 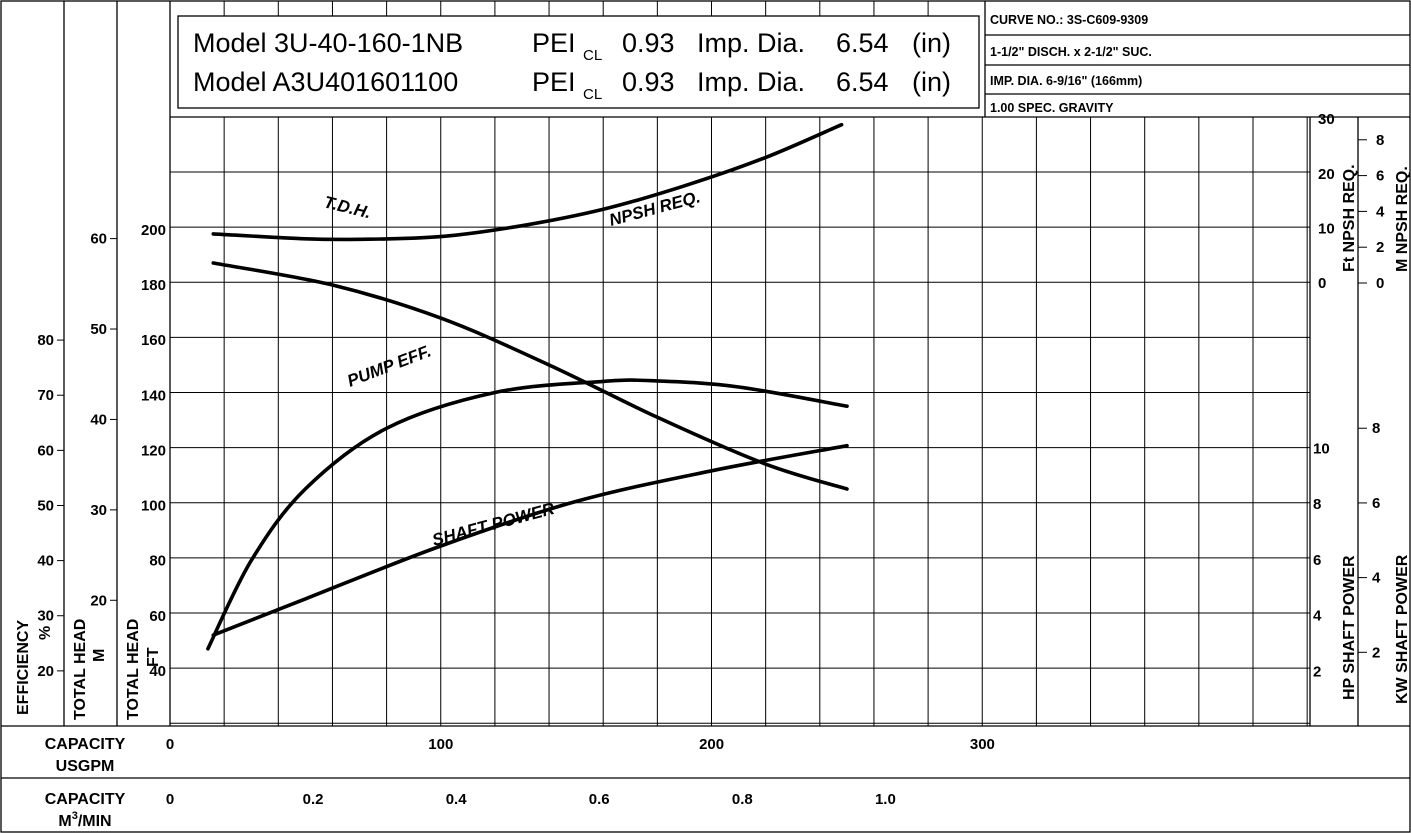 I want to click on total-head-m-axis: 20 30 40 50 60, so click(x=103, y=420).